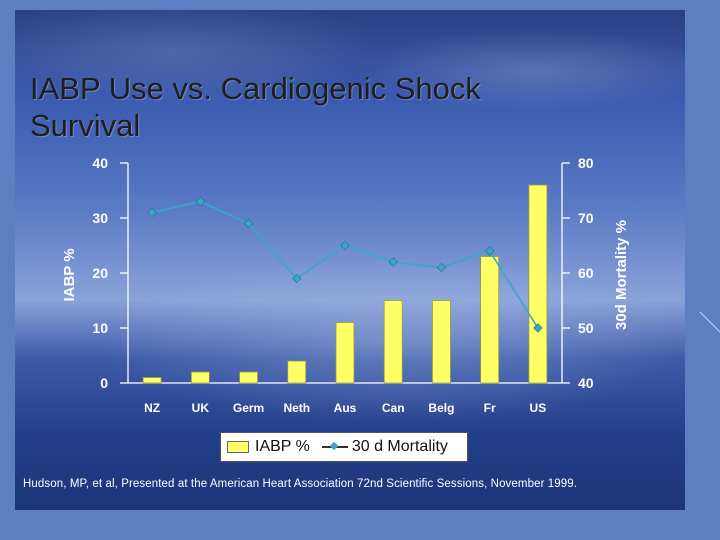  I want to click on bar-NZ, so click(152, 380).